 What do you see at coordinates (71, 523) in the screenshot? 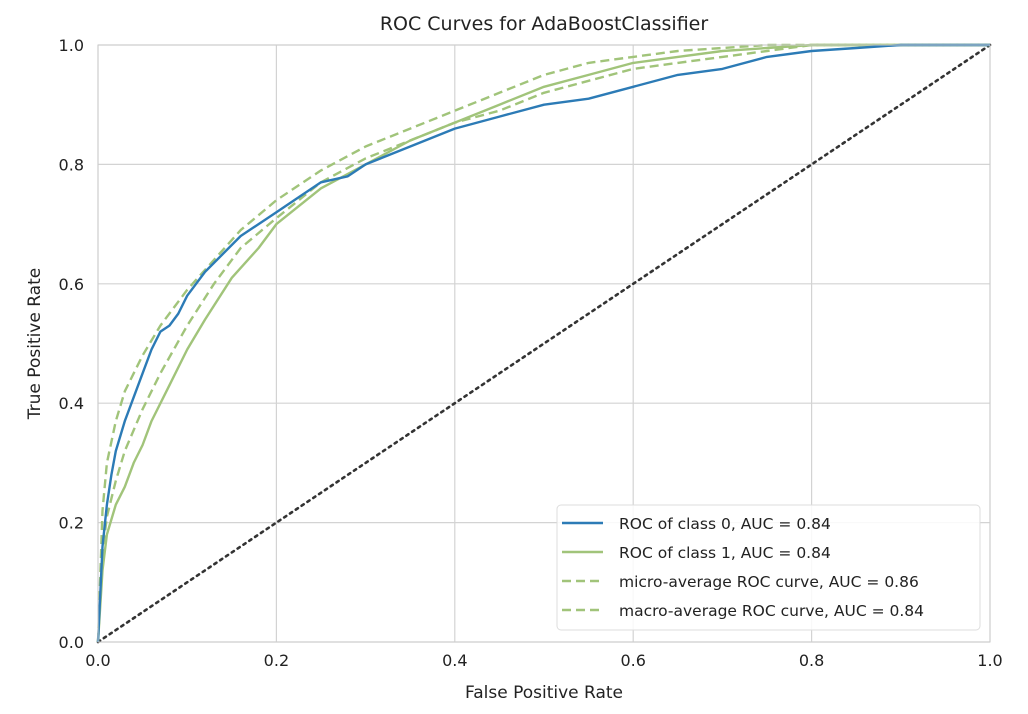
I see `y-tick-label: 0.2` at bounding box center [71, 523].